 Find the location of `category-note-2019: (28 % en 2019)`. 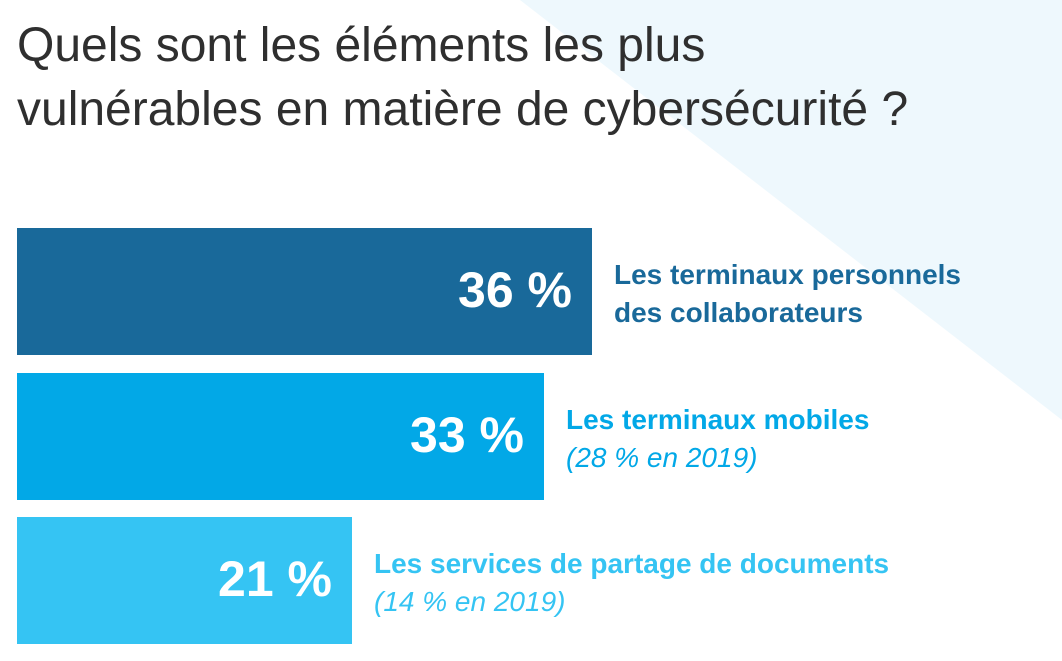

category-note-2019: (28 % en 2019) is located at coordinates (662, 457).